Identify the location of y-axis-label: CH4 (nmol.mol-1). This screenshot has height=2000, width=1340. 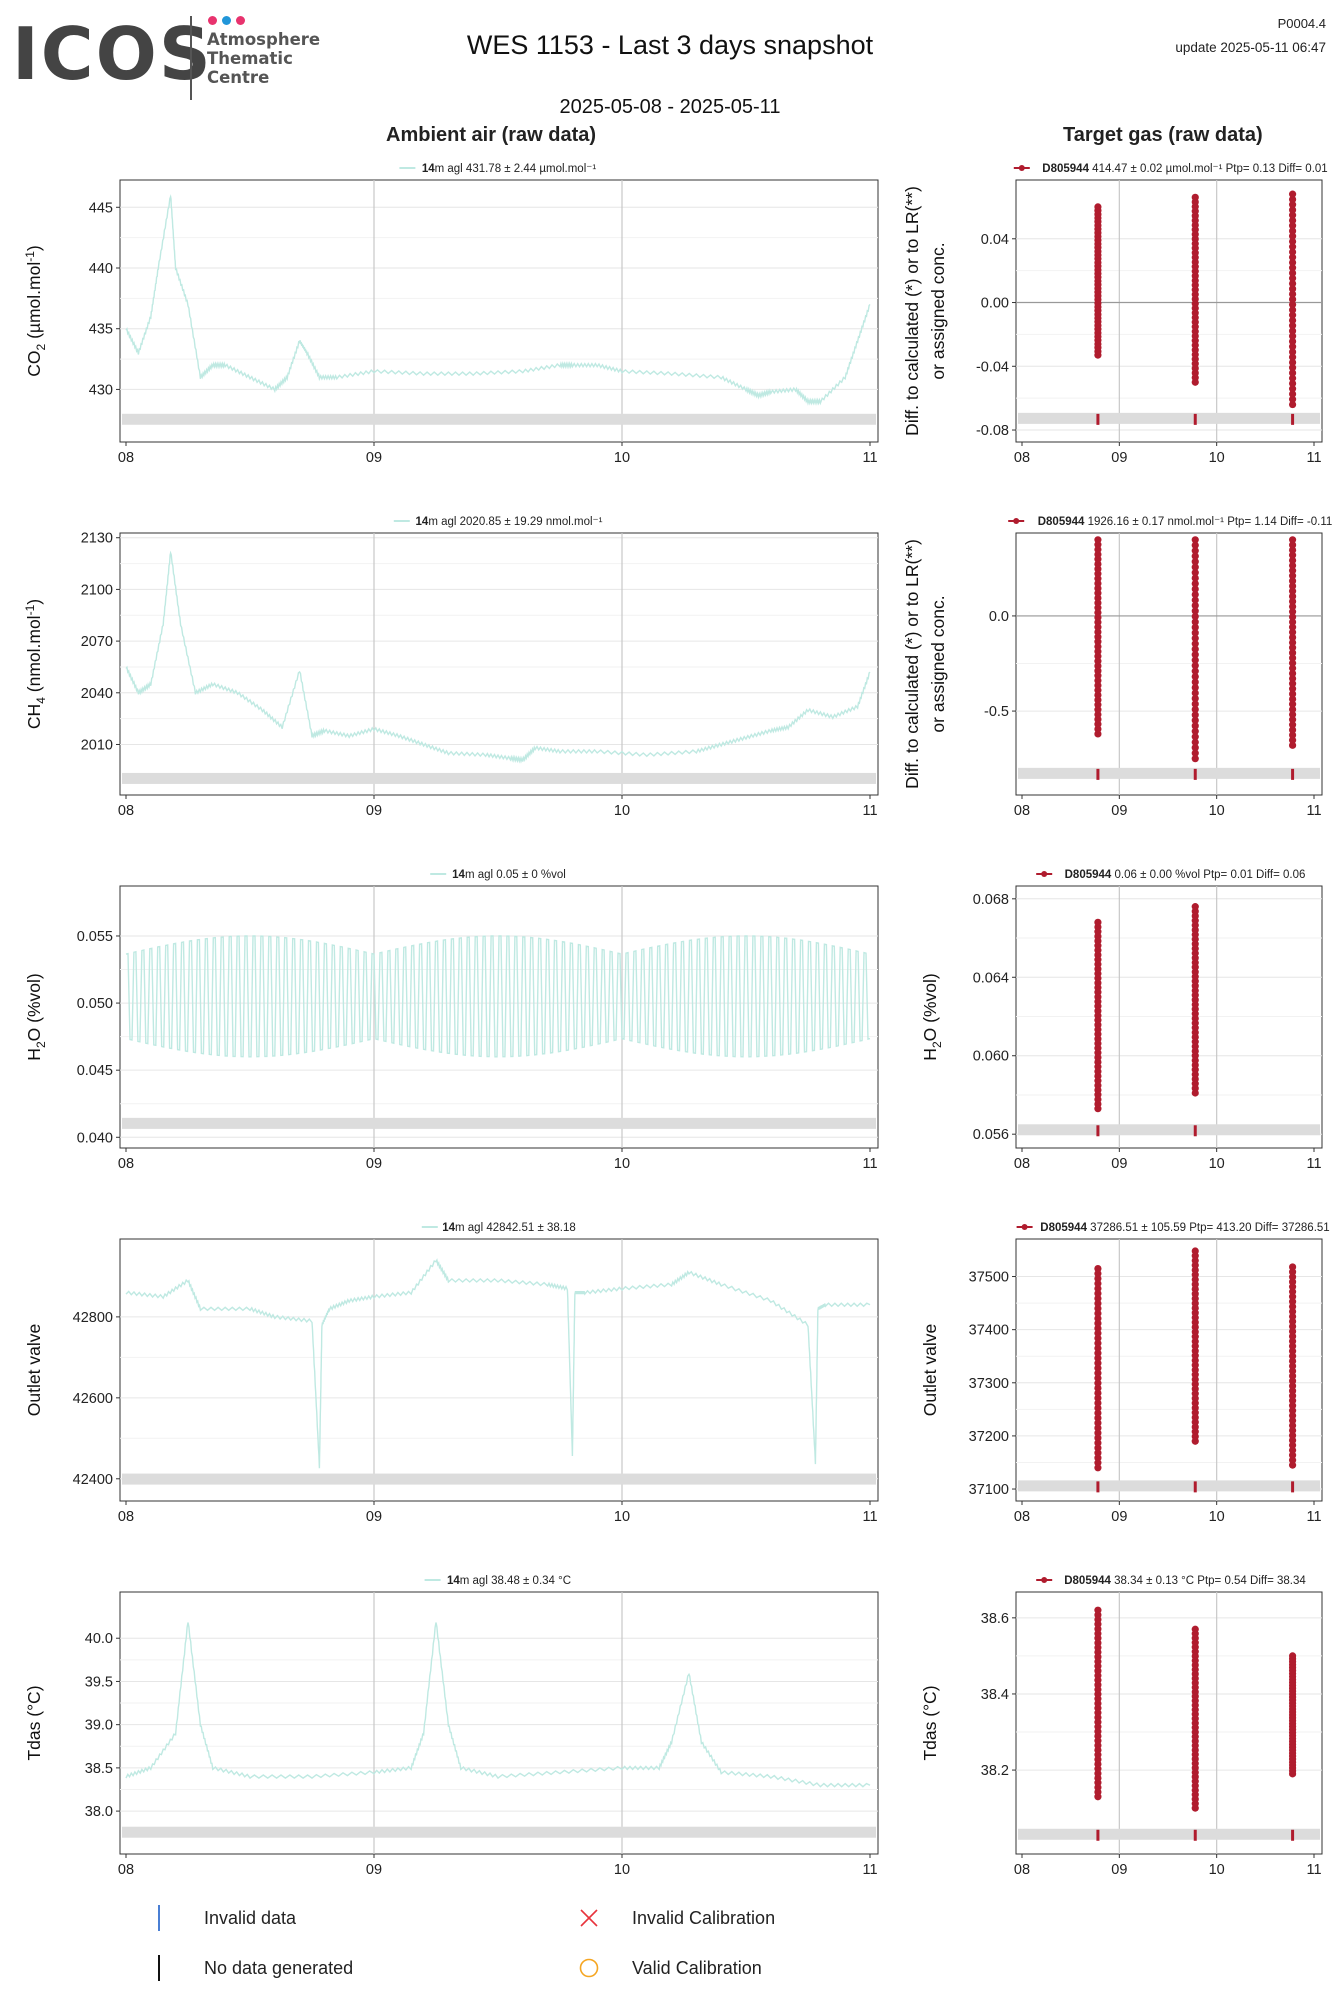
(35, 664).